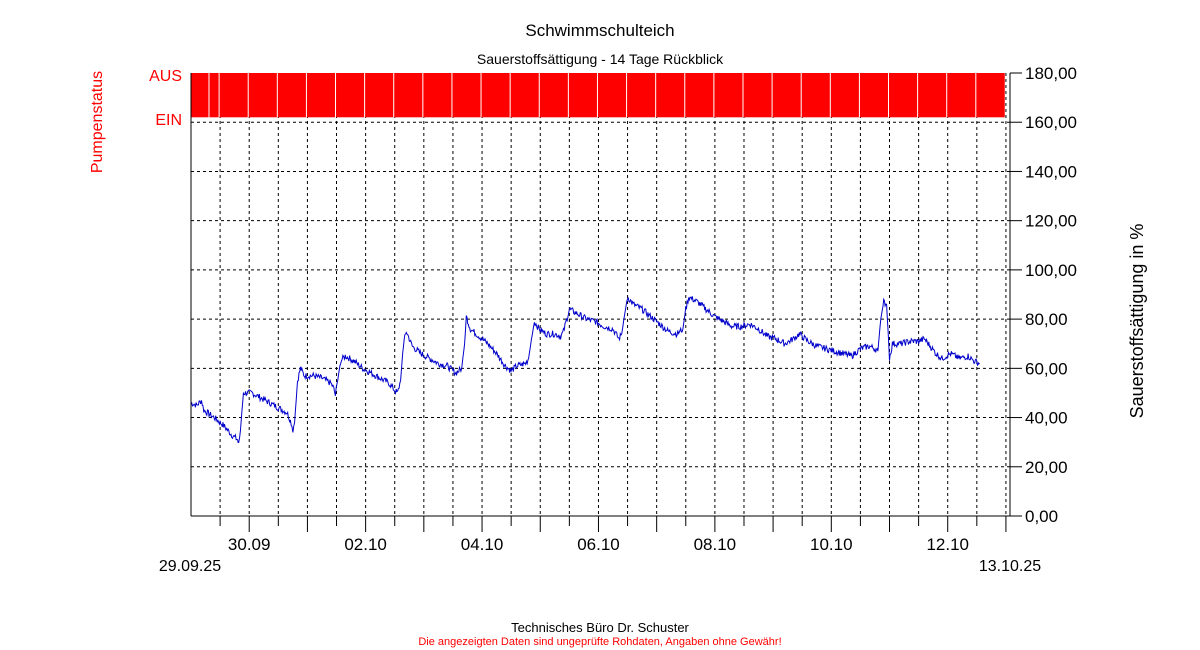 This screenshot has width=1200, height=650. I want to click on x-tick-label: 08.10, so click(715, 544).